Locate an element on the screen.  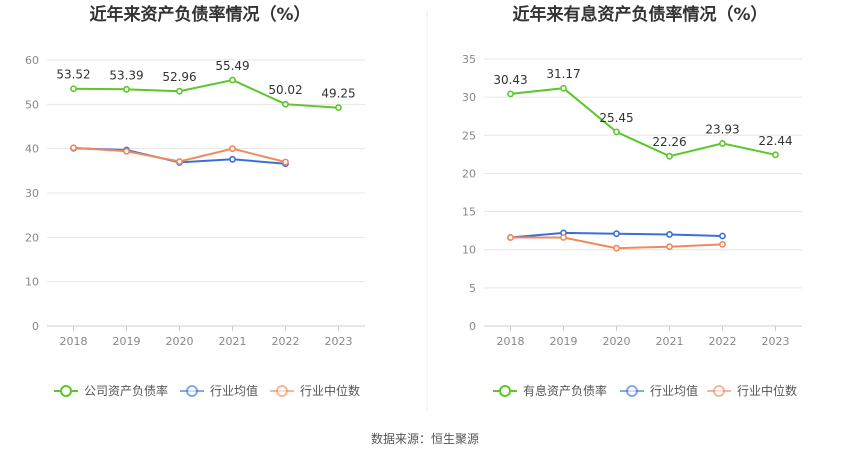
data-label: 30.43 is located at coordinates (510, 80).